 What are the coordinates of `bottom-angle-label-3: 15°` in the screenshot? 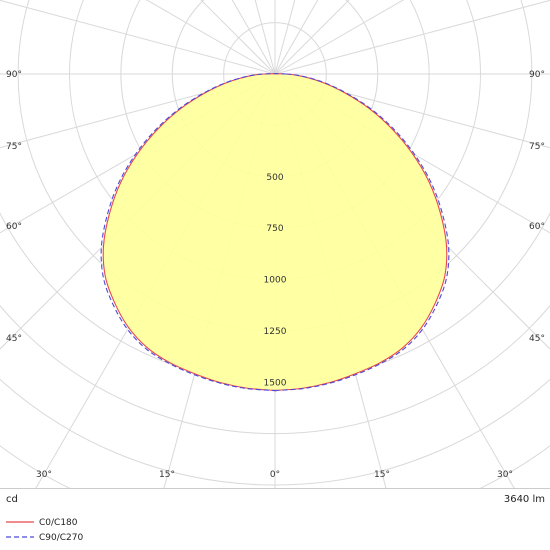 It's located at (382, 475).